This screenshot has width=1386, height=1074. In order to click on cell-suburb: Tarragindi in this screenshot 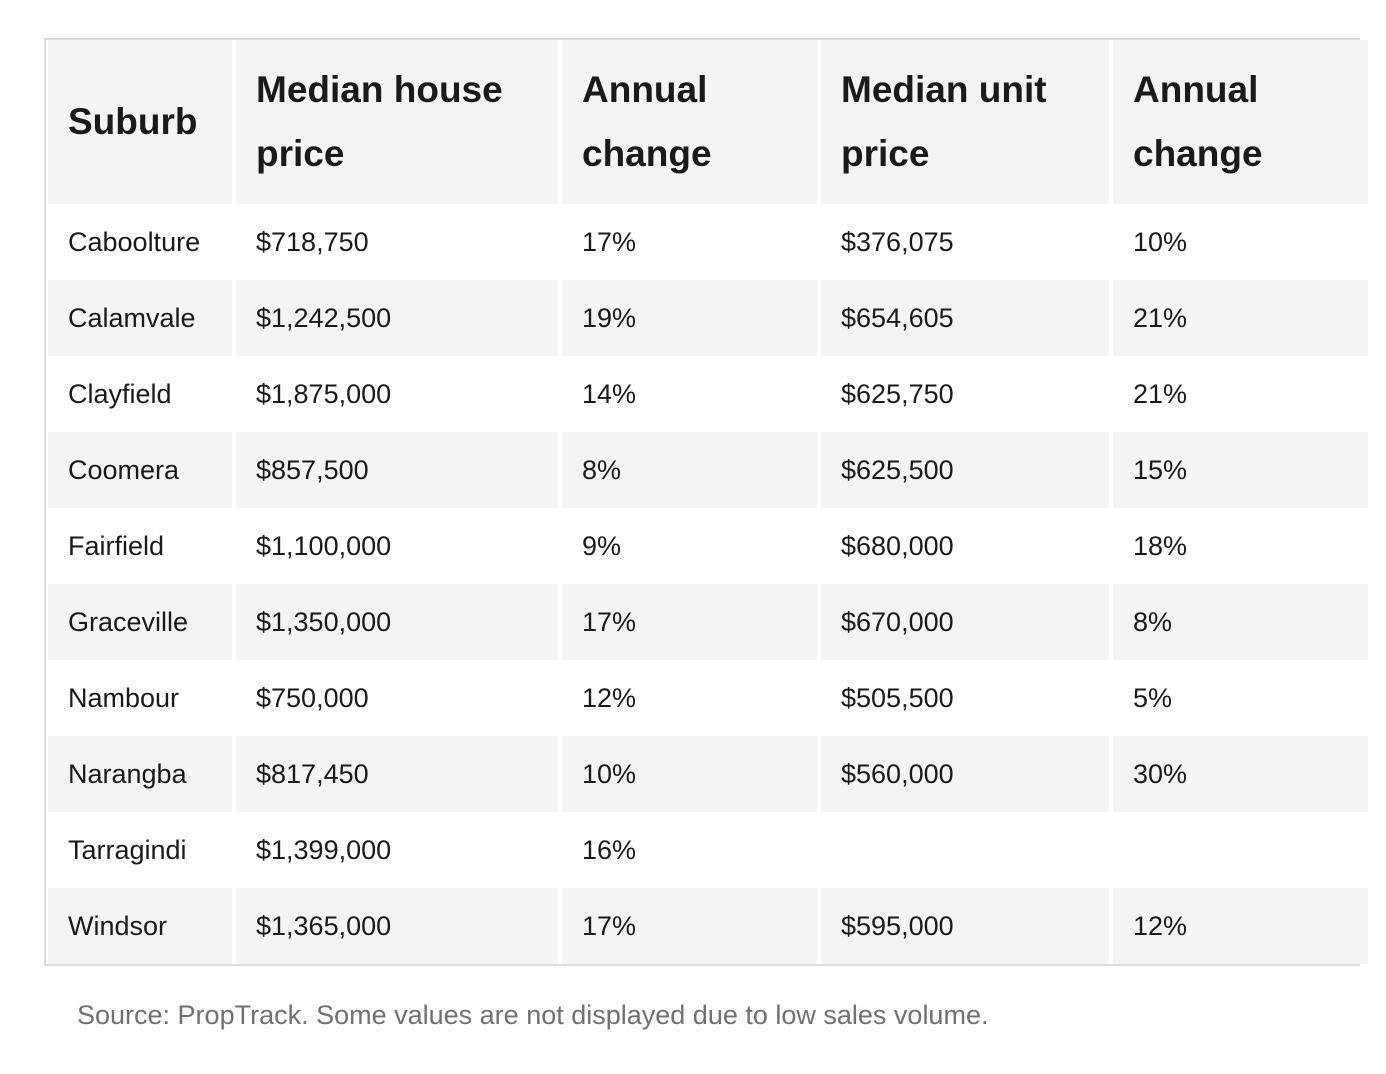, I will do `click(140, 850)`.